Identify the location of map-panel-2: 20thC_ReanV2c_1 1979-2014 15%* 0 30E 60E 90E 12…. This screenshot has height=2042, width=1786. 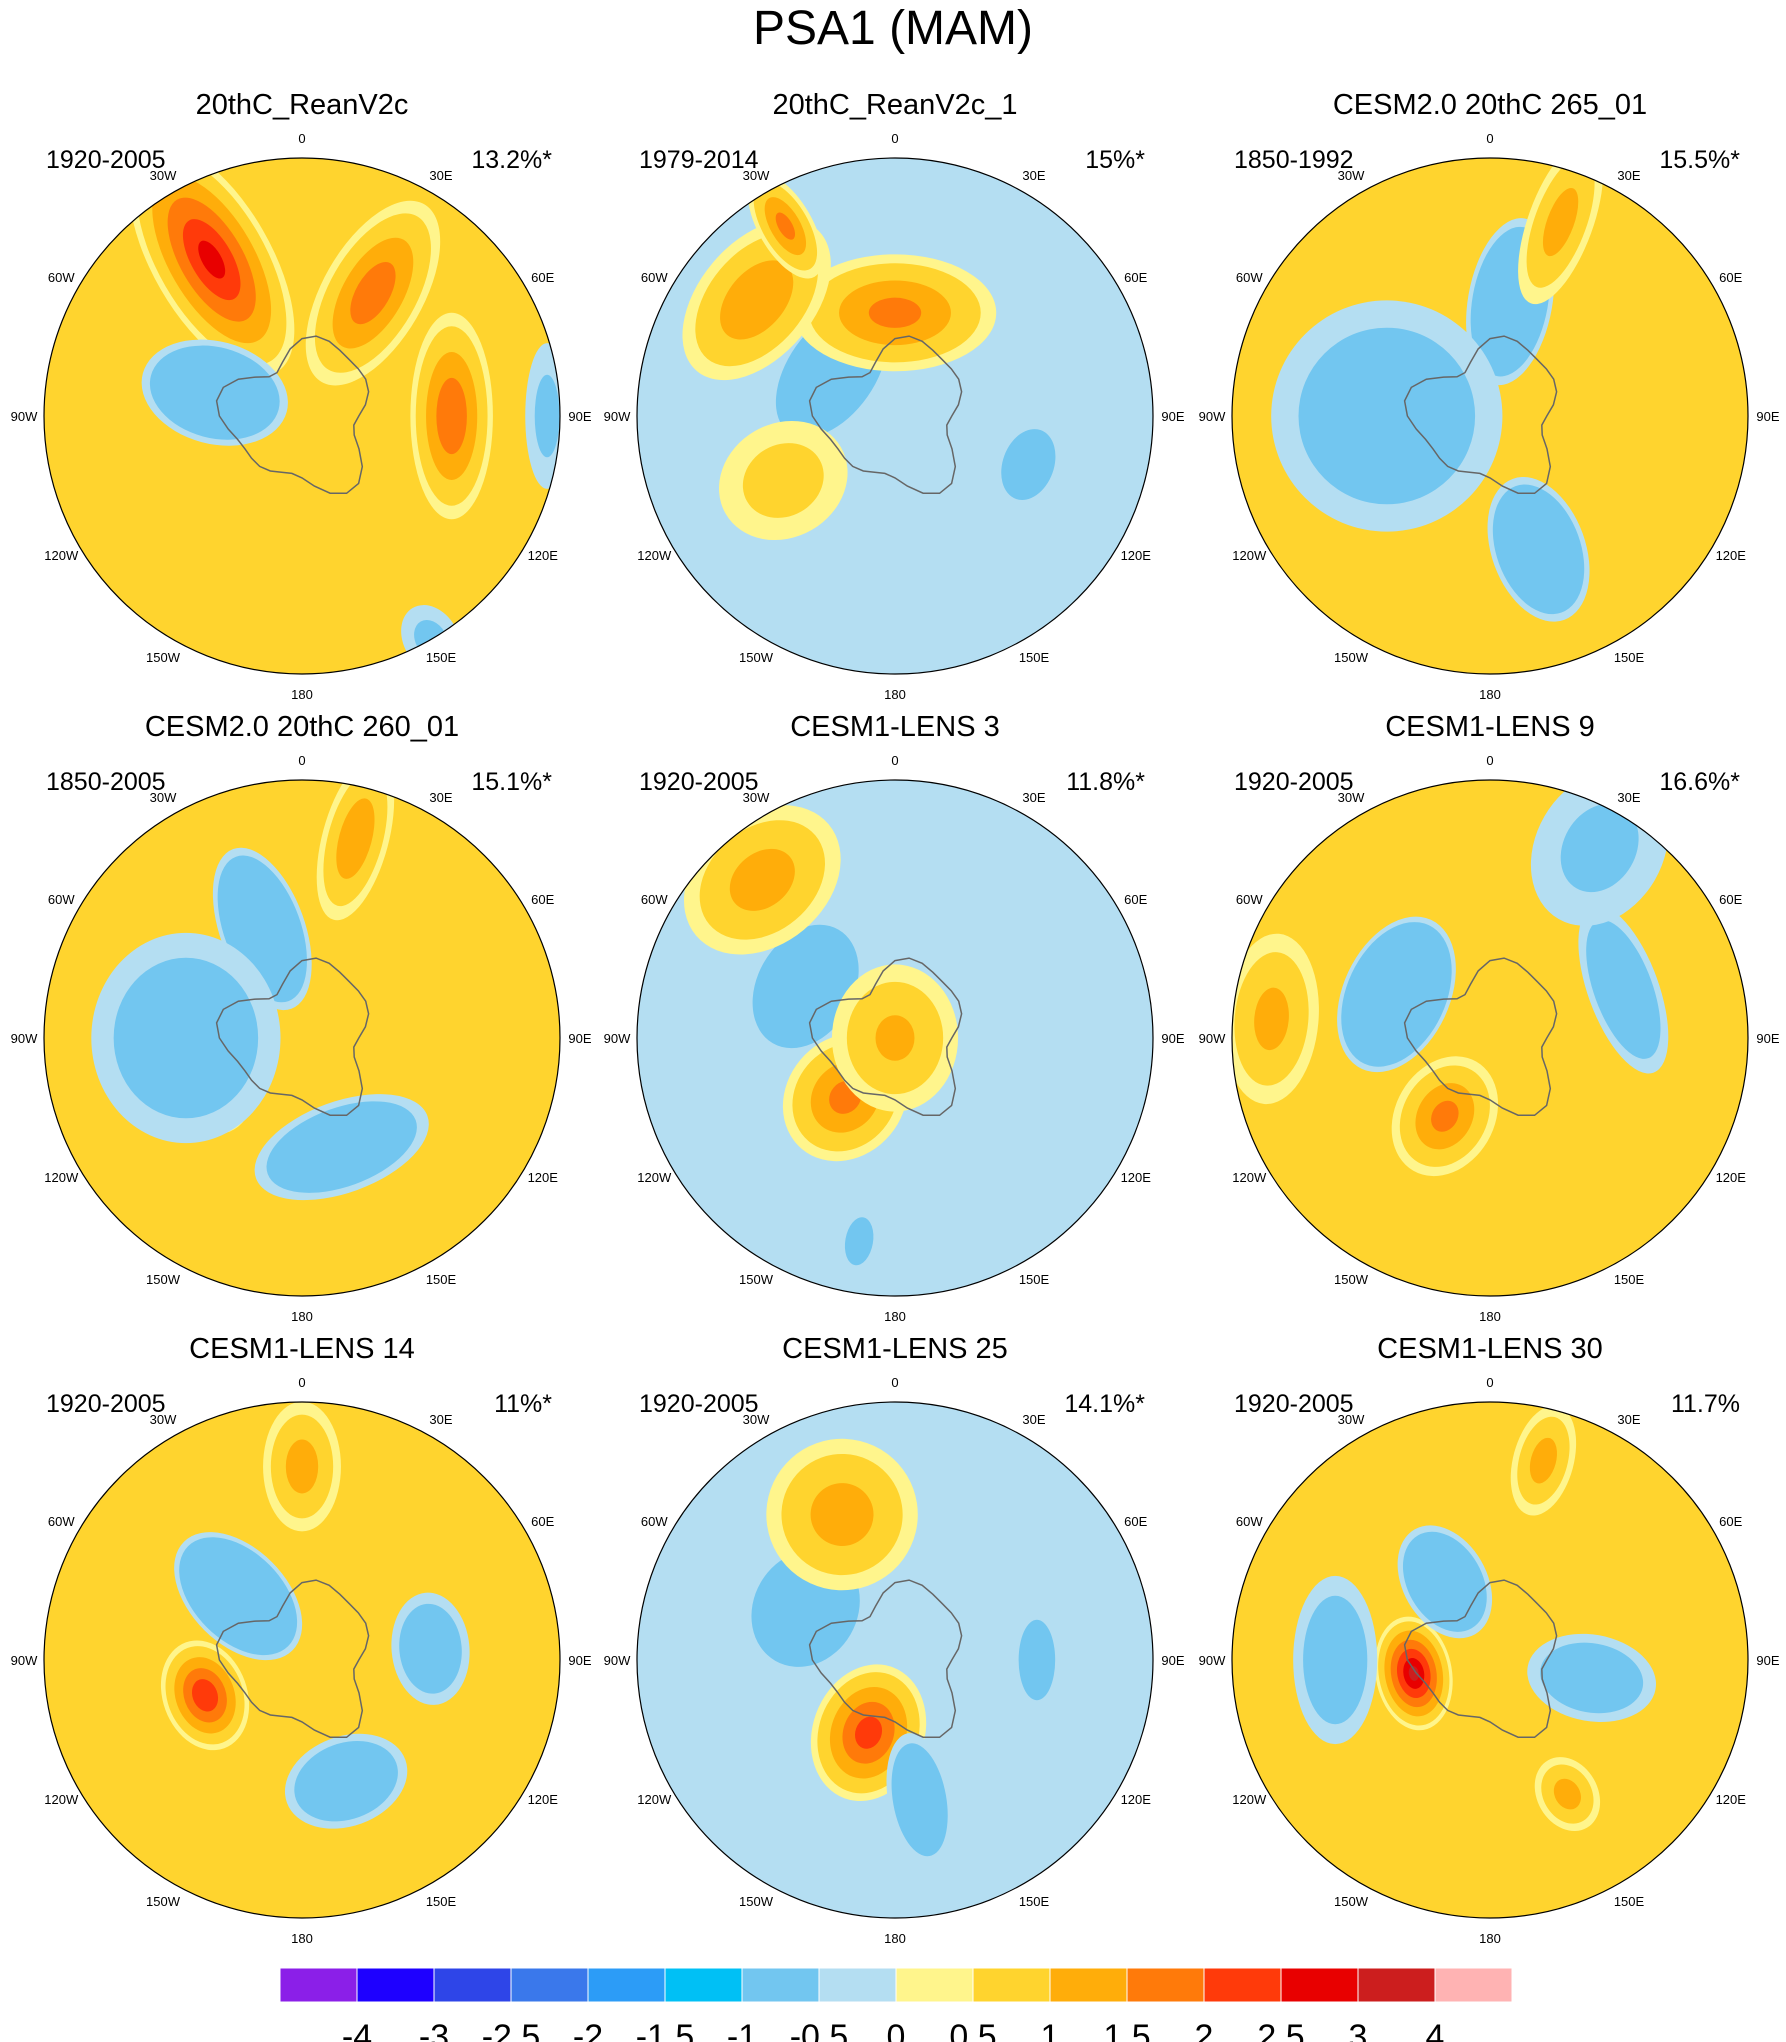
(894, 395).